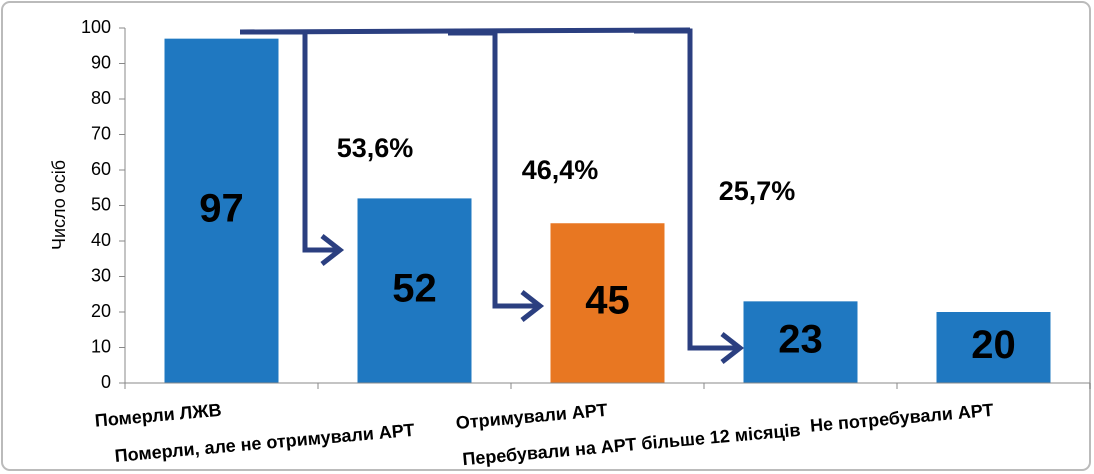 Image resolution: width=1094 pixels, height=474 pixels. I want to click on y-tick-label: 60, so click(101, 169).